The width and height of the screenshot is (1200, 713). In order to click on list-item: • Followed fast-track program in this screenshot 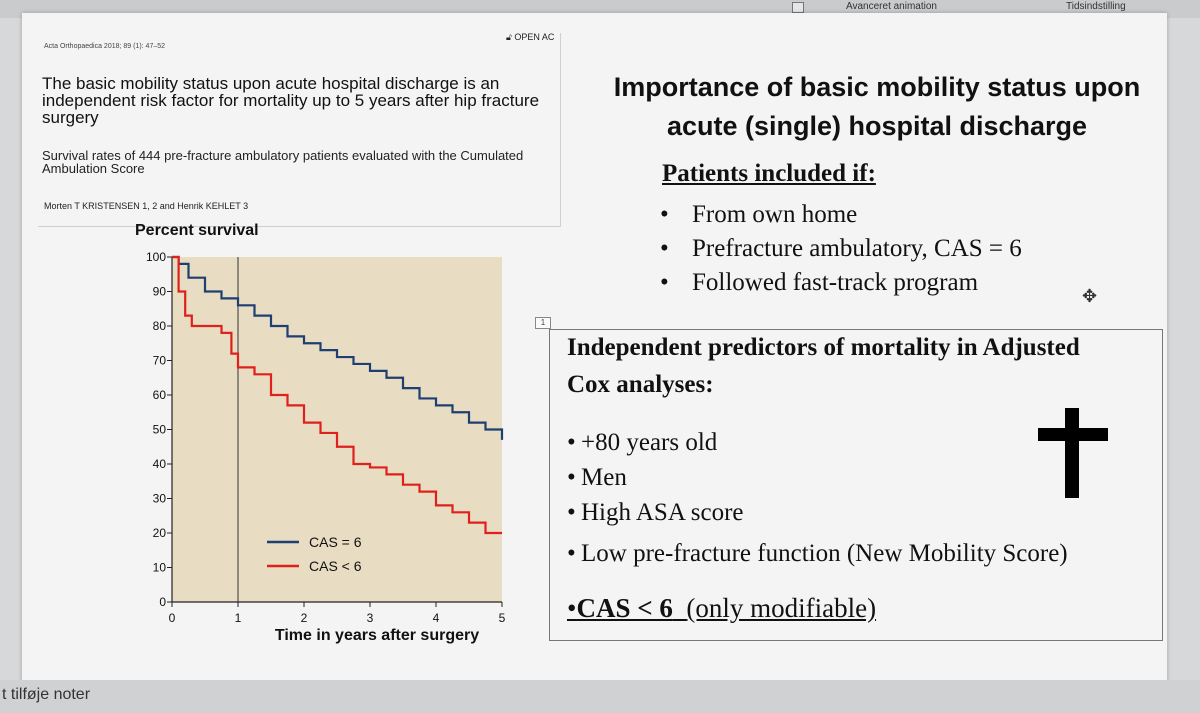, I will do `click(819, 282)`.